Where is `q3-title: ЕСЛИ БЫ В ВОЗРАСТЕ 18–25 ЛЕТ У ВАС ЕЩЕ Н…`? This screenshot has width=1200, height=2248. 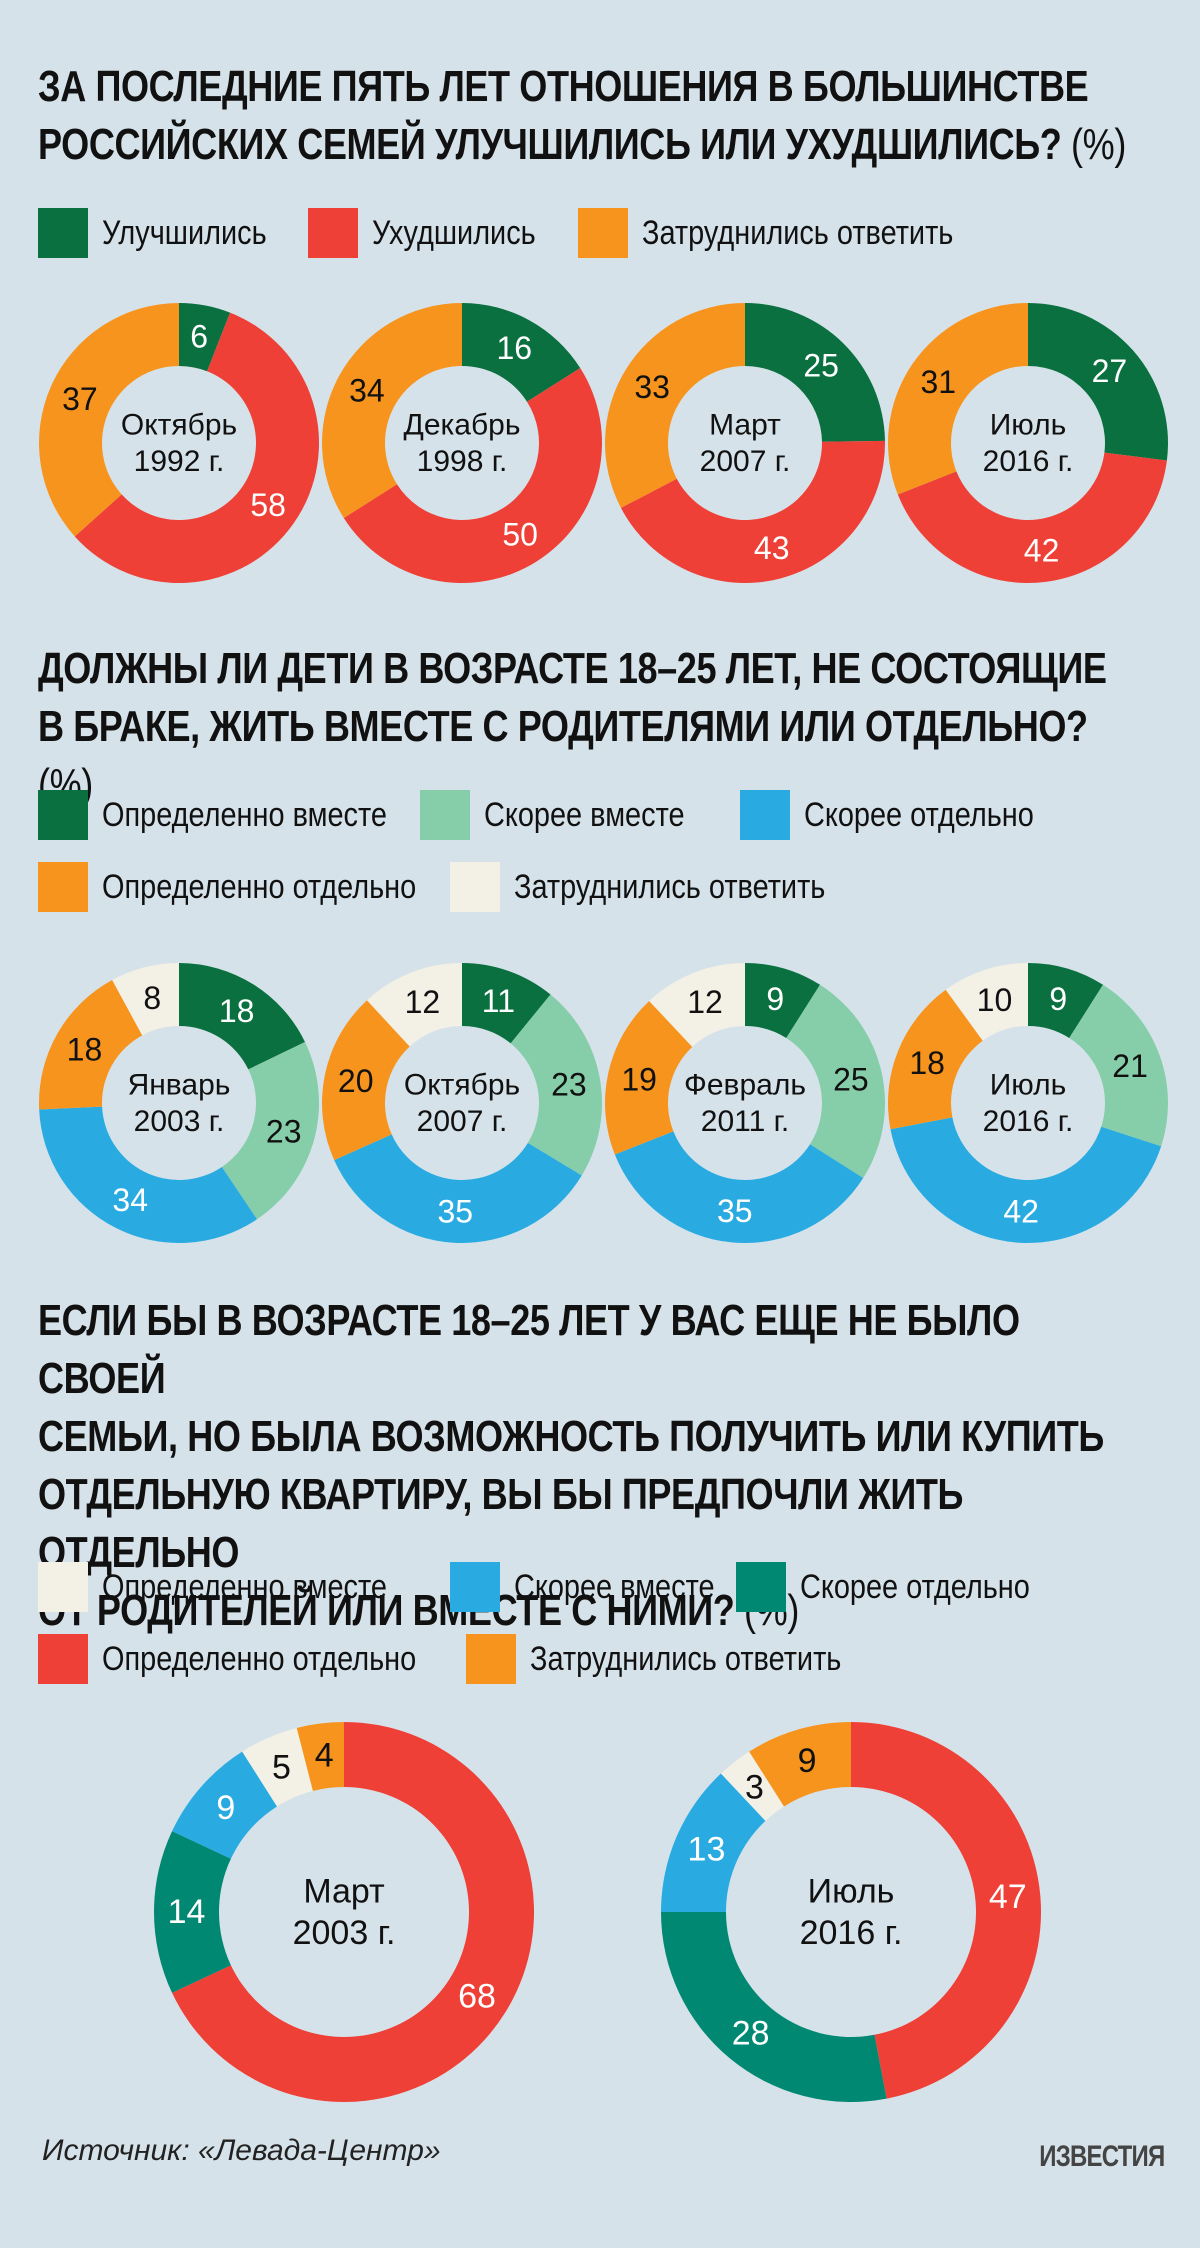 q3-title: ЕСЛИ БЫ В ВОЗРАСТЕ 18–25 ЛЕТ У ВАС ЕЩЕ Н… is located at coordinates (587, 1466).